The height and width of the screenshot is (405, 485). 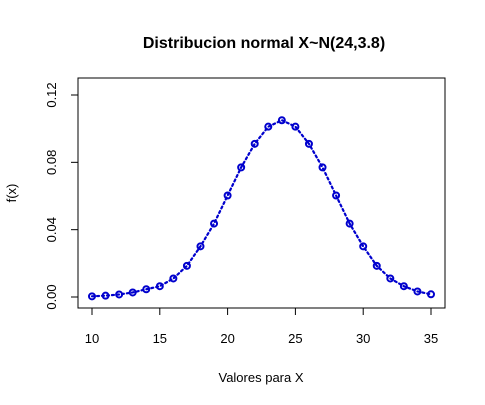 What do you see at coordinates (61, 196) in the screenshot?
I see `y-axis-ticks: 0.00 0.04 0.08 0.12` at bounding box center [61, 196].